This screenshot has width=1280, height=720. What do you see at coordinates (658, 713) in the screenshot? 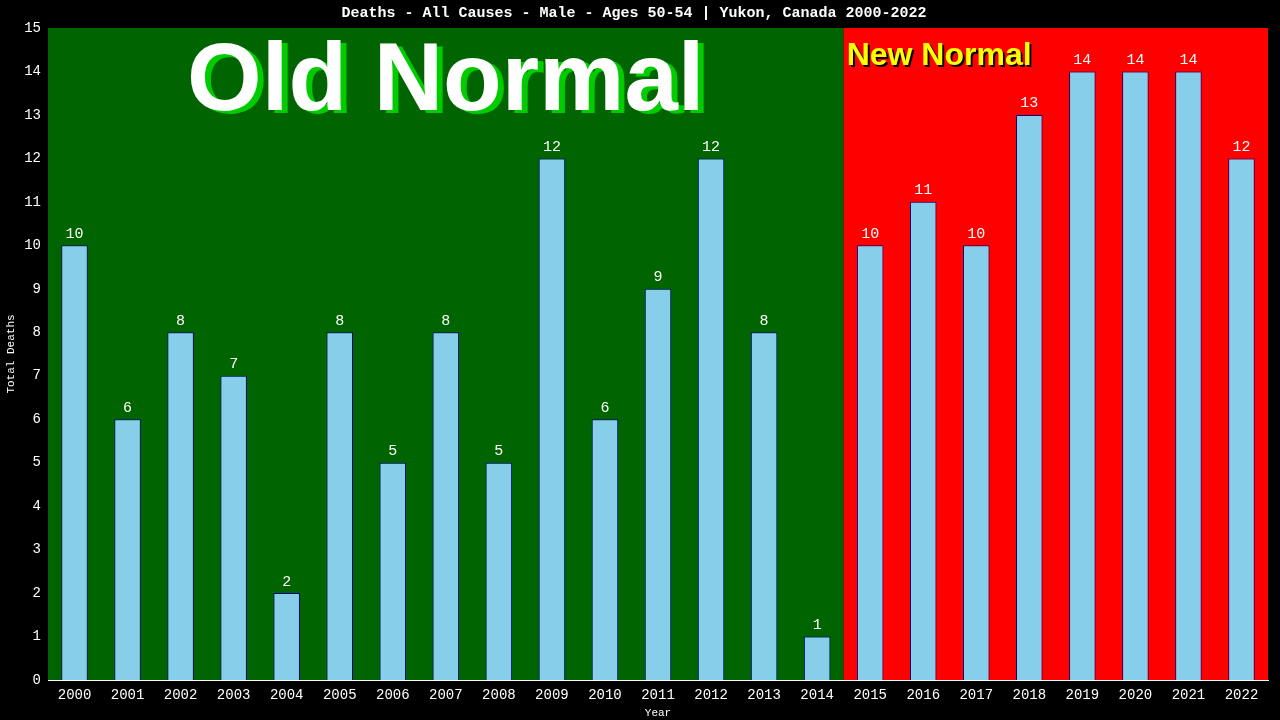
I see `x-axis-title: Year` at bounding box center [658, 713].